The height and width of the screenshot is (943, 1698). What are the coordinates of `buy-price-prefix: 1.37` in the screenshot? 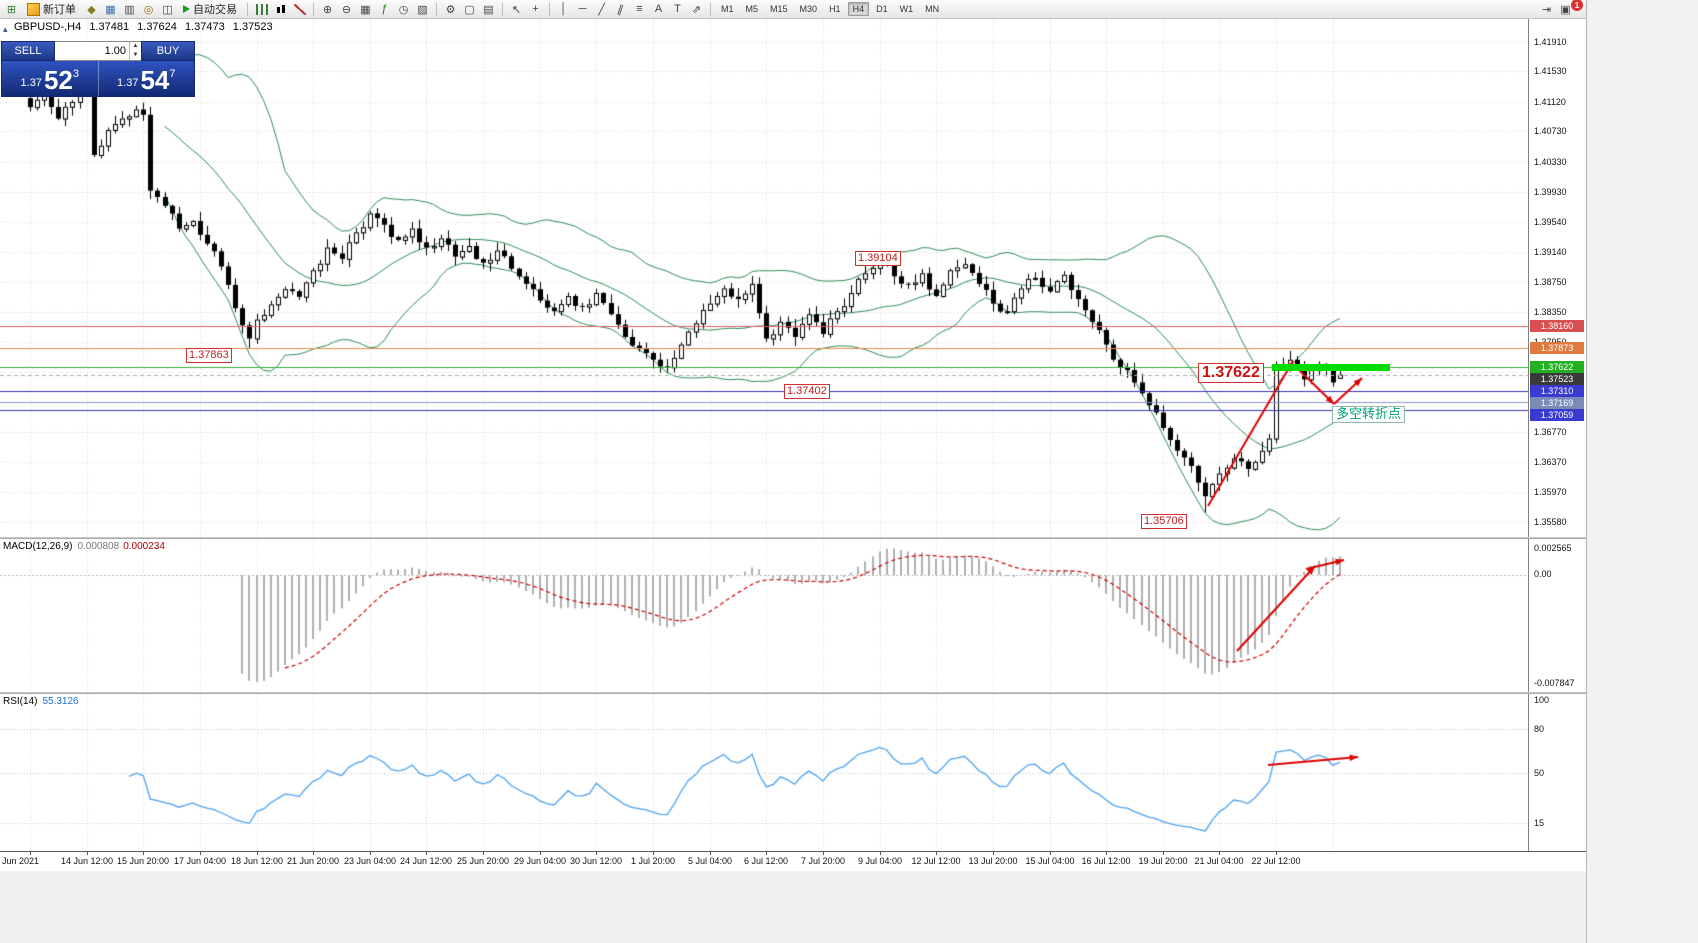 It's located at (128, 83).